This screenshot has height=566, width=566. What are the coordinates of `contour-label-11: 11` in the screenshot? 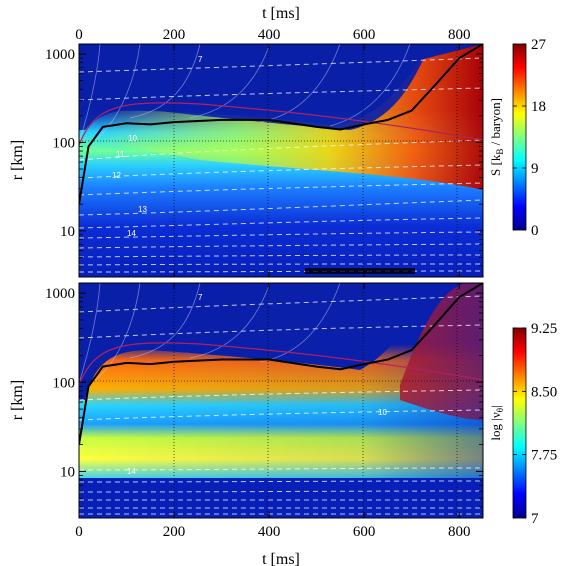 It's located at (120, 154).